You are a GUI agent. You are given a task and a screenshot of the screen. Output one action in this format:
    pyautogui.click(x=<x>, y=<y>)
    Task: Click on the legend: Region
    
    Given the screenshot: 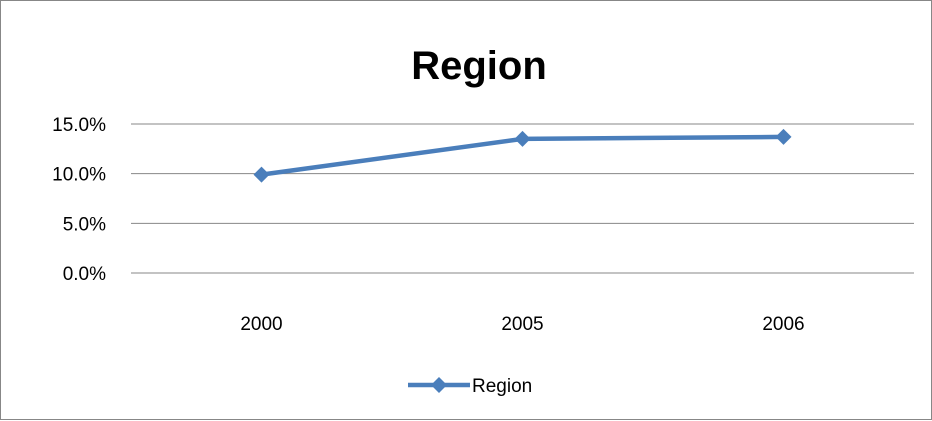 What is the action you would take?
    pyautogui.click(x=470, y=386)
    